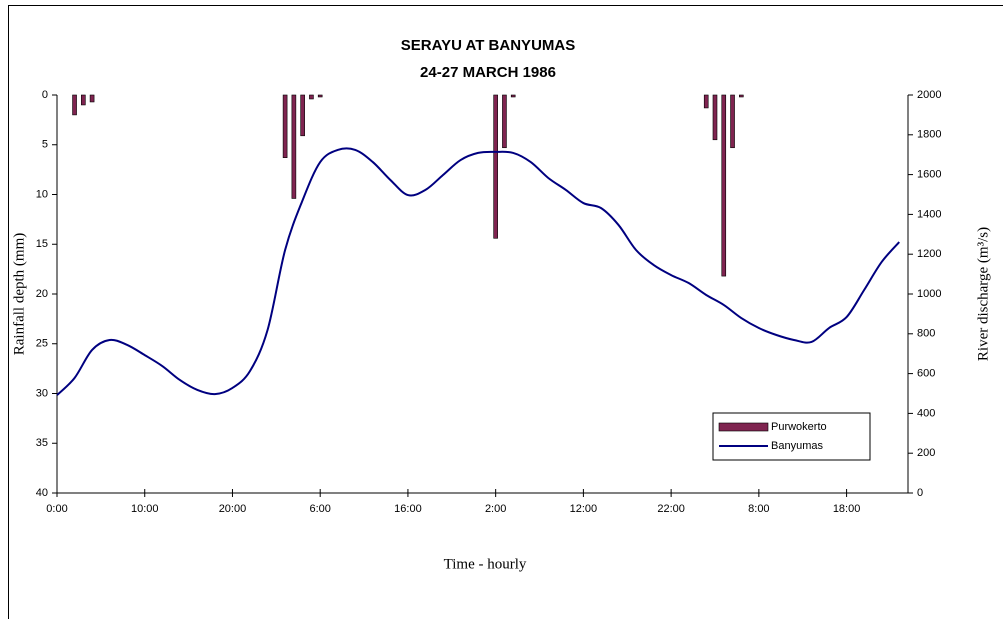 The height and width of the screenshot is (619, 1003). Describe the element at coordinates (42, 344) in the screenshot. I see `y-tick-label: 25` at that location.